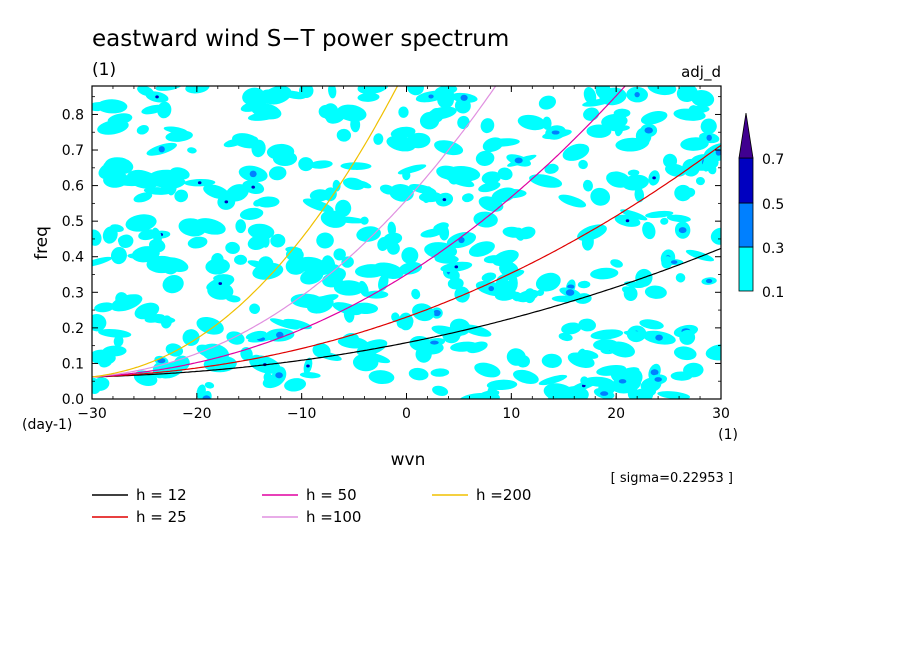 The image size is (904, 654). Describe the element at coordinates (73, 400) in the screenshot. I see `y-tick-label: 0.0` at that location.